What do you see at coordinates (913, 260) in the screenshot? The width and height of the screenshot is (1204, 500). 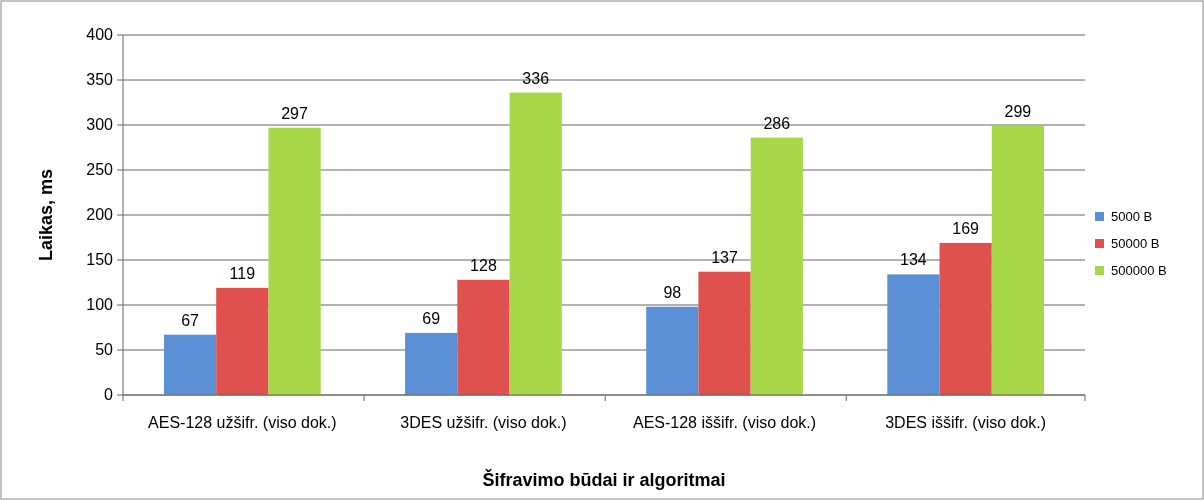 I see `data-label: 134` at bounding box center [913, 260].